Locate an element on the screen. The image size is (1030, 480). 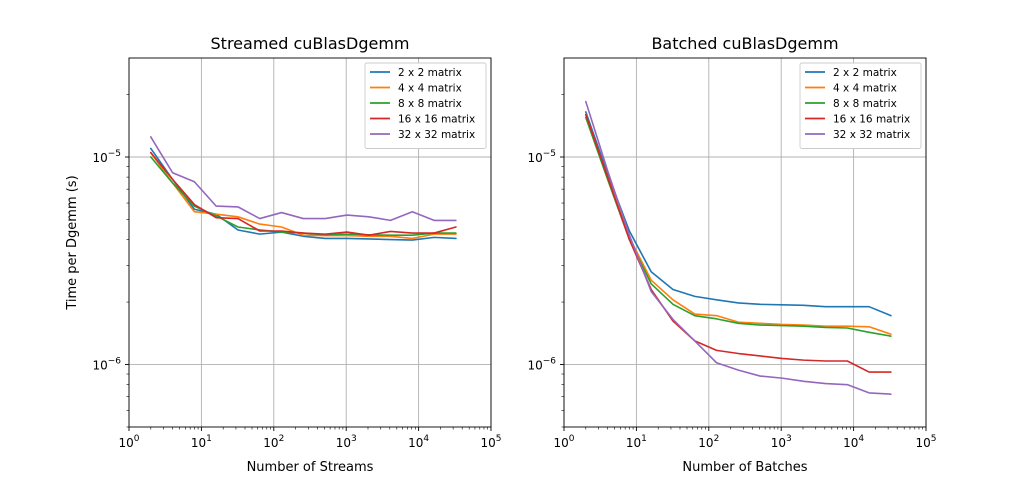
x-axis-label: Number of Batches is located at coordinates (744, 467).